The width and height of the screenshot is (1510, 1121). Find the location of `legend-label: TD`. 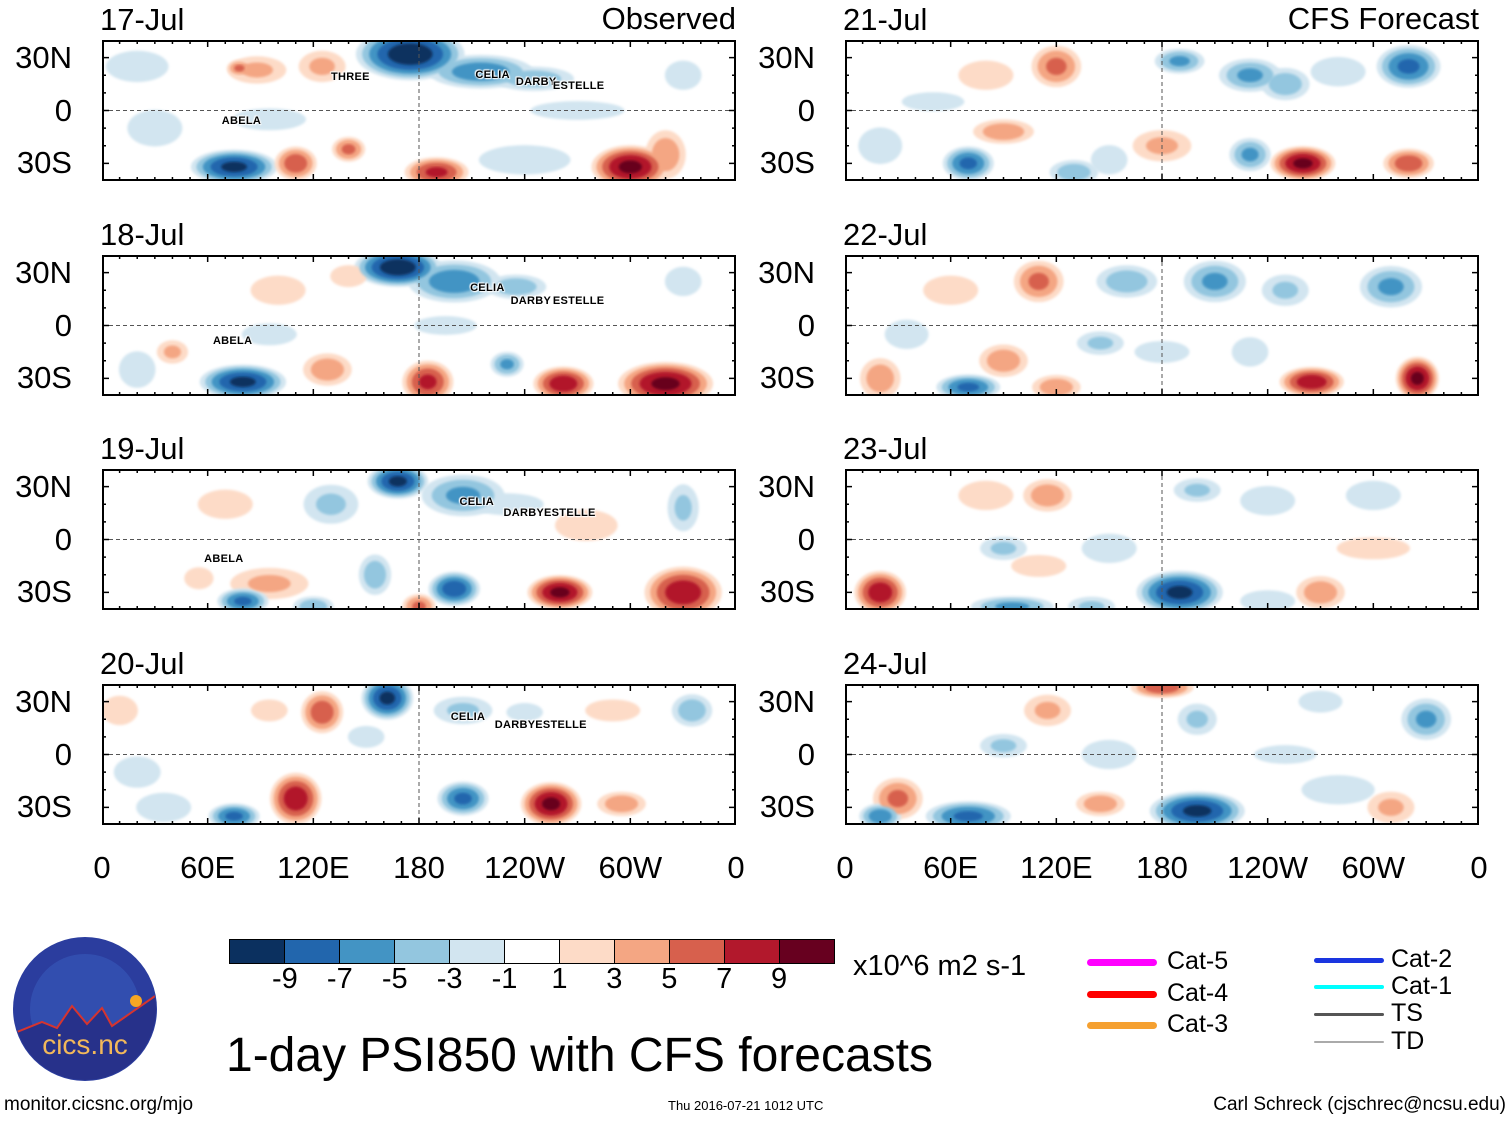

legend-label: TD is located at coordinates (1408, 1041).